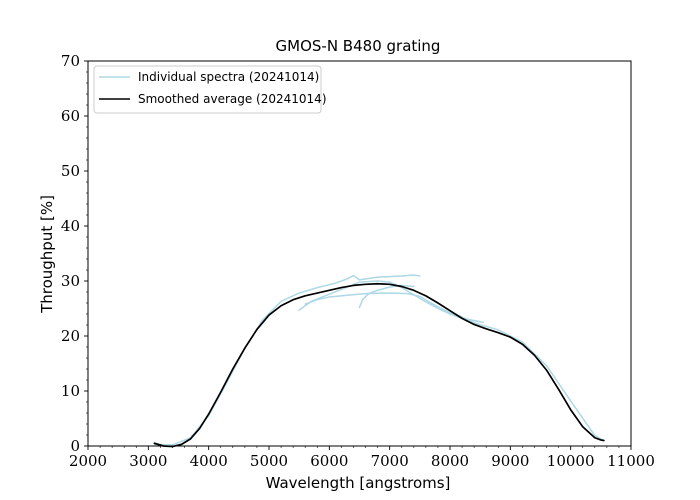  Describe the element at coordinates (70, 226) in the screenshot. I see `y-tick-label: 40` at that location.